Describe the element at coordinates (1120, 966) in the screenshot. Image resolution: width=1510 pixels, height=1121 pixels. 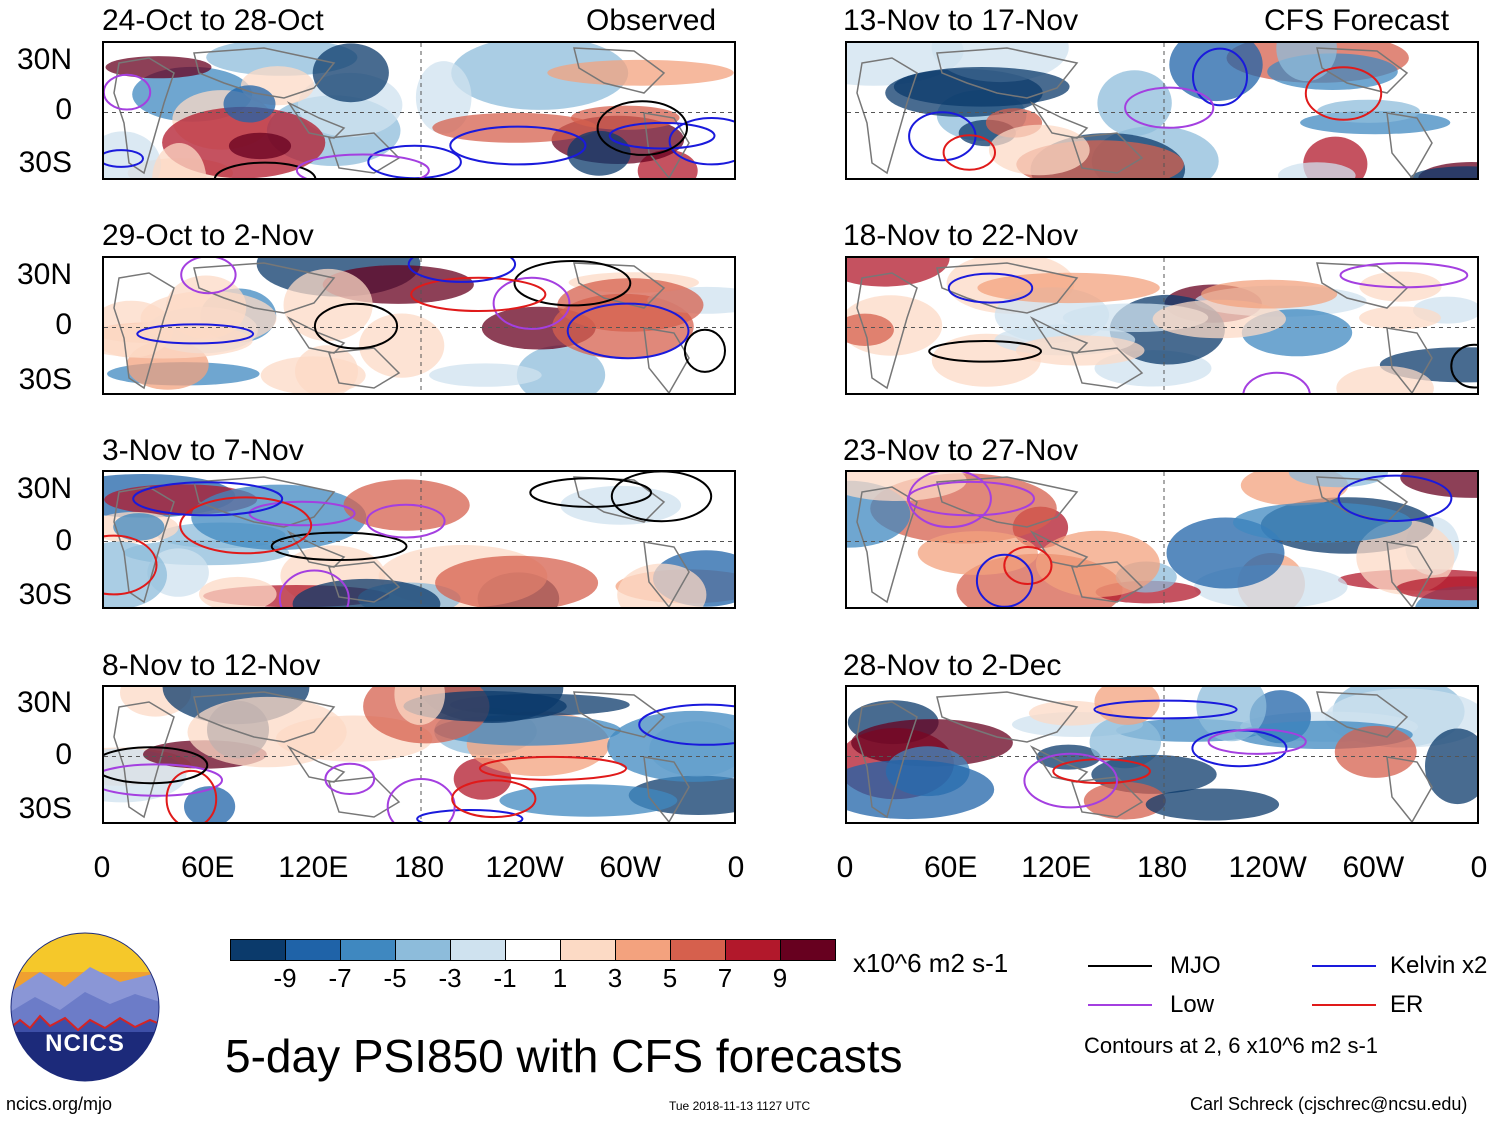
I see `legend-line-mjo` at that location.